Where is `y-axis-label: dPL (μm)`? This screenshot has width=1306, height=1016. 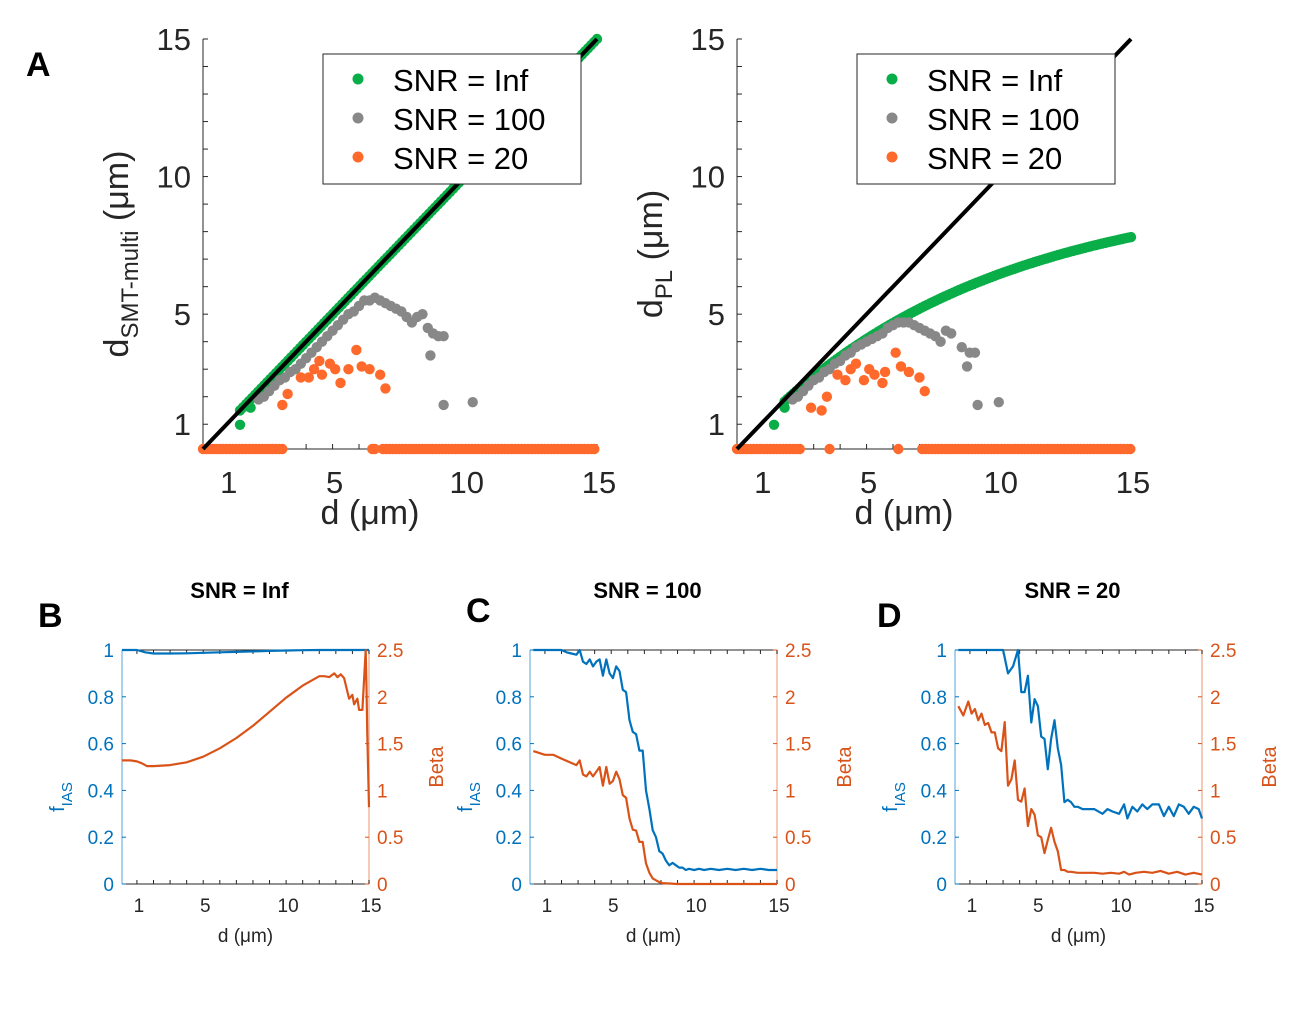
y-axis-label: dPL (μm) is located at coordinates (655, 254).